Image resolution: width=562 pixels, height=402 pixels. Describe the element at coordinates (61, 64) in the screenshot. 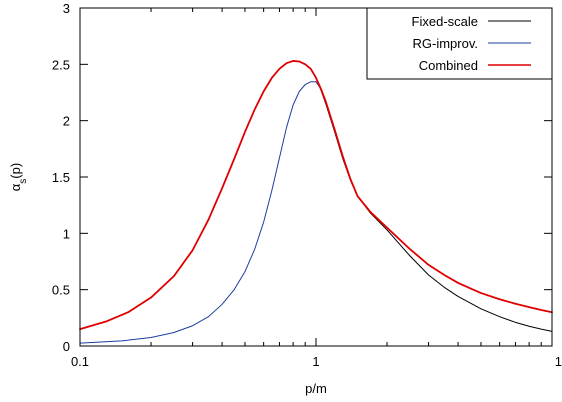

I see `y-tick-label: 2.5` at that location.